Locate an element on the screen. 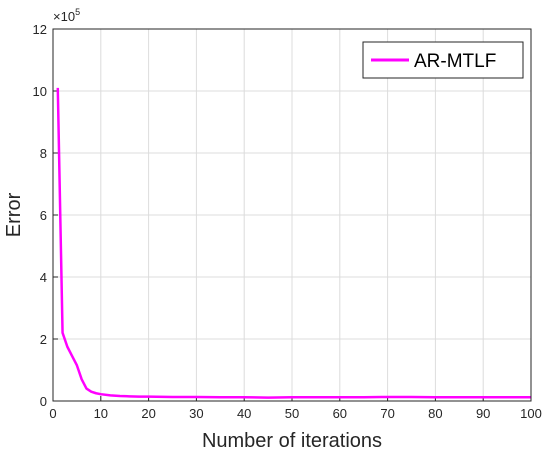 The height and width of the screenshot is (462, 550). y-axis-label: Error is located at coordinates (14, 214).